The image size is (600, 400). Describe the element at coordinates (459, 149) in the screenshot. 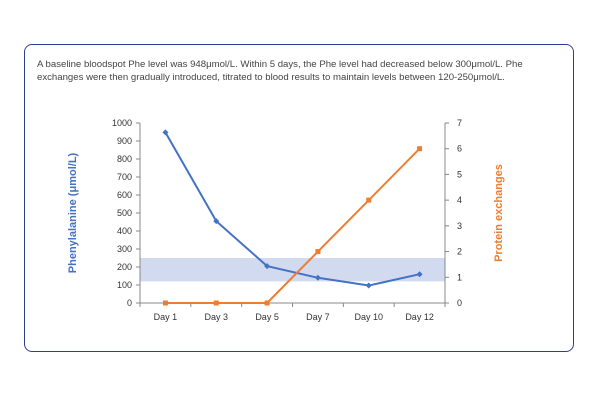

I see `right-tick-label: 6` at that location.